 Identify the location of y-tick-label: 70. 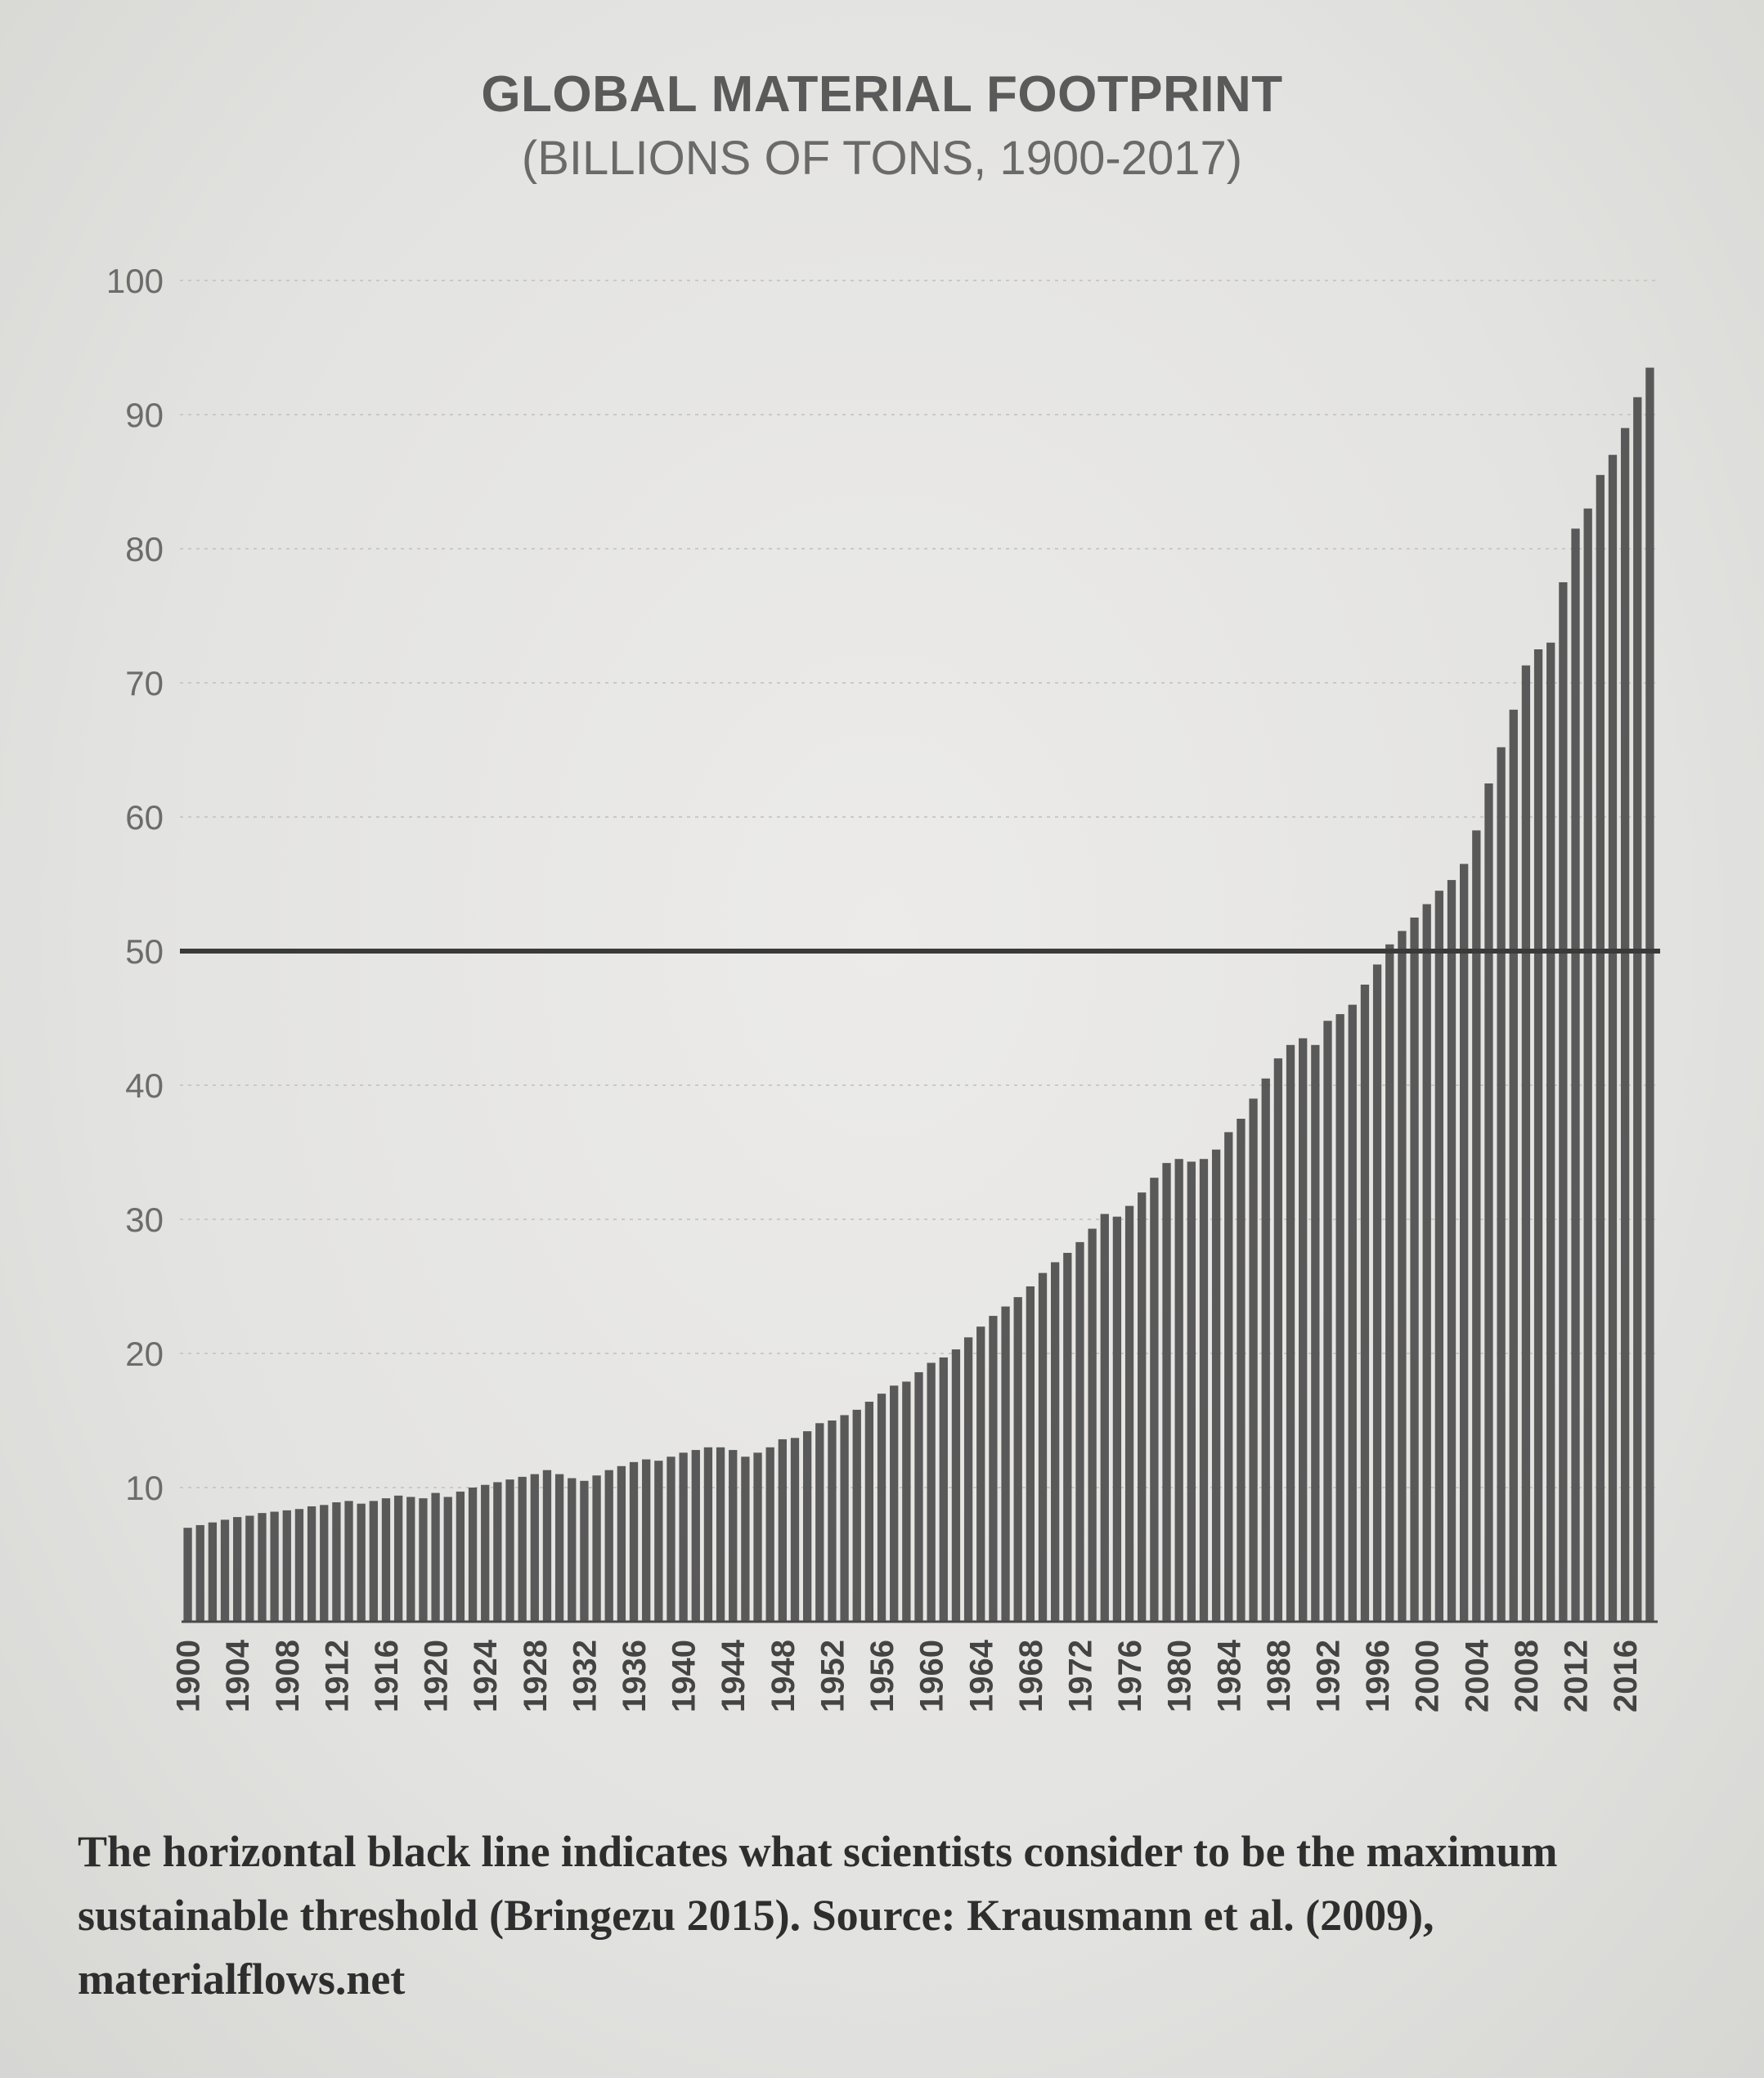
(144, 683).